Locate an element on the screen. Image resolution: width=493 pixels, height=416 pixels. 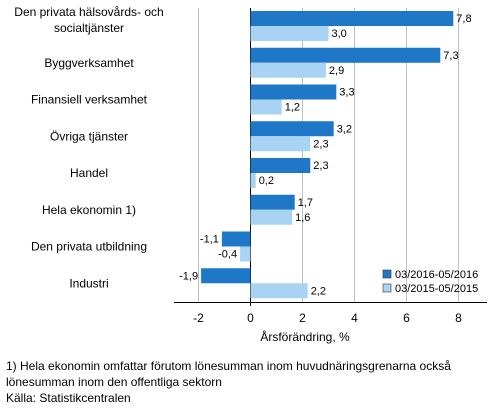
bar-value-label: -0,4 is located at coordinates (227, 255).